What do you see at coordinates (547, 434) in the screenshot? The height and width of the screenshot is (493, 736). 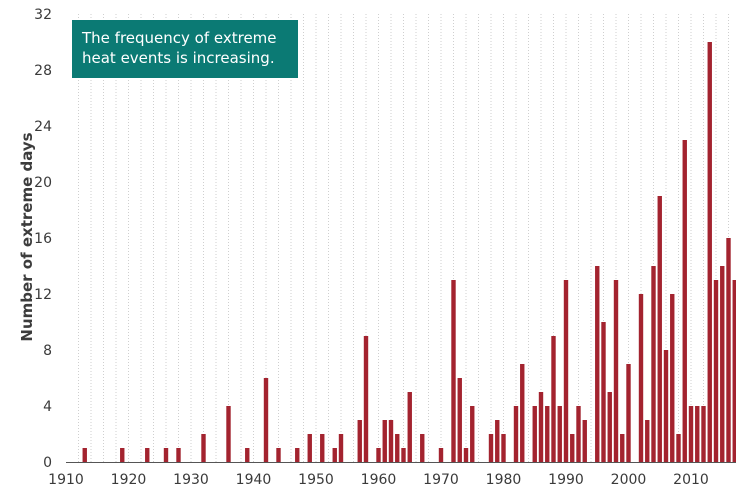 I see `bar-1987` at bounding box center [547, 434].